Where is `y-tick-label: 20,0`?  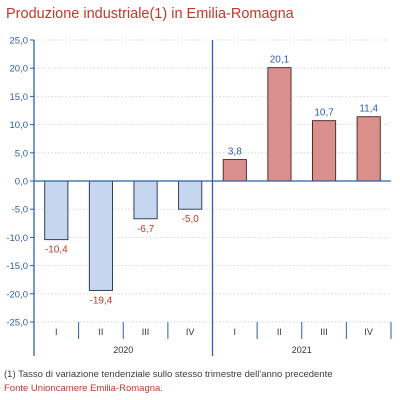
y-tick-label: 20,0 is located at coordinates (19, 69).